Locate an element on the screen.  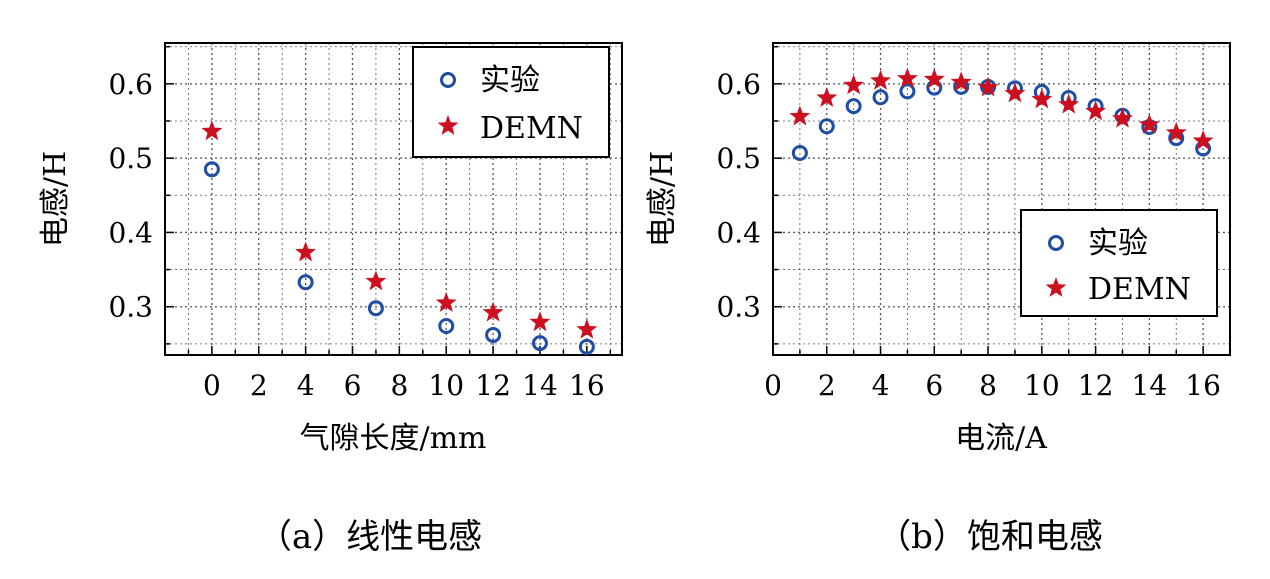
panel-a-legend-marker-experiment is located at coordinates (448, 80).